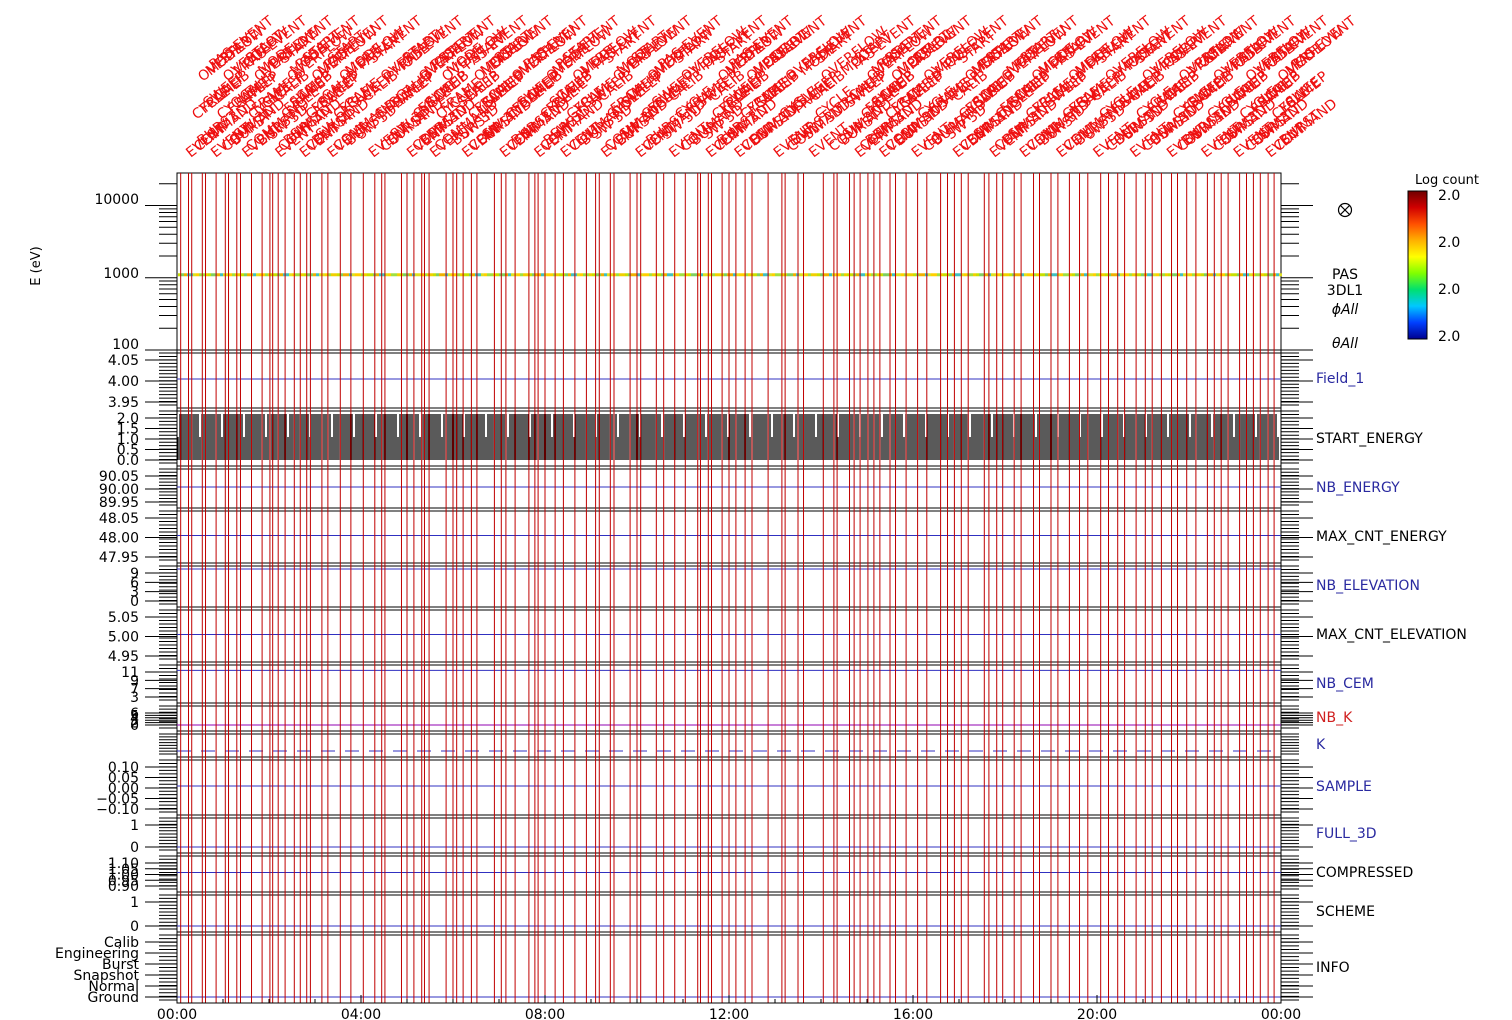 The height and width of the screenshot is (1020, 1512). I want to click on panel-tick-label: 0.90, so click(123, 887).